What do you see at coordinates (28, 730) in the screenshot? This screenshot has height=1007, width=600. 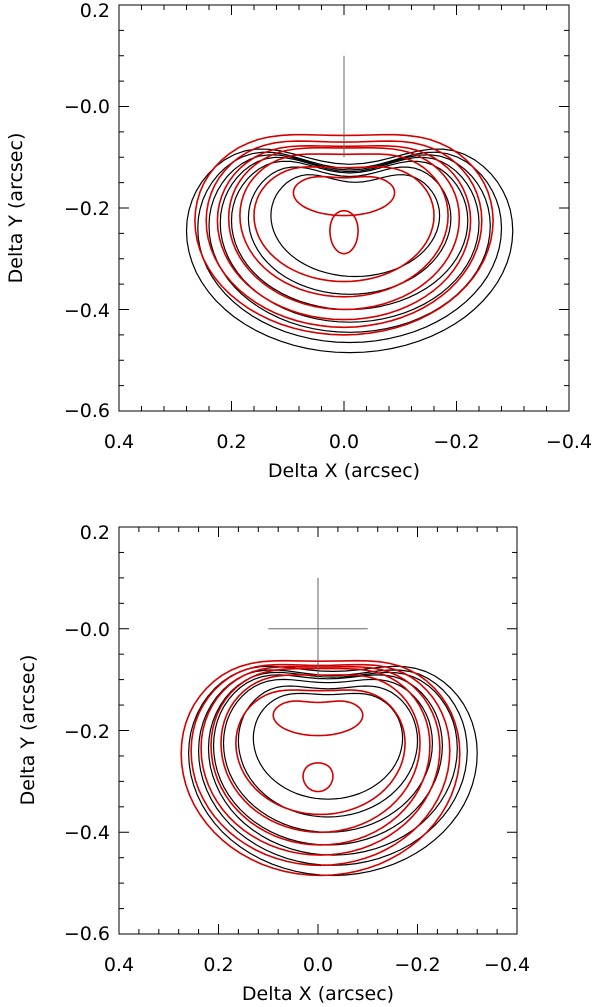 I see `y-axis-label-bottom: Delta Y (arcsec)` at bounding box center [28, 730].